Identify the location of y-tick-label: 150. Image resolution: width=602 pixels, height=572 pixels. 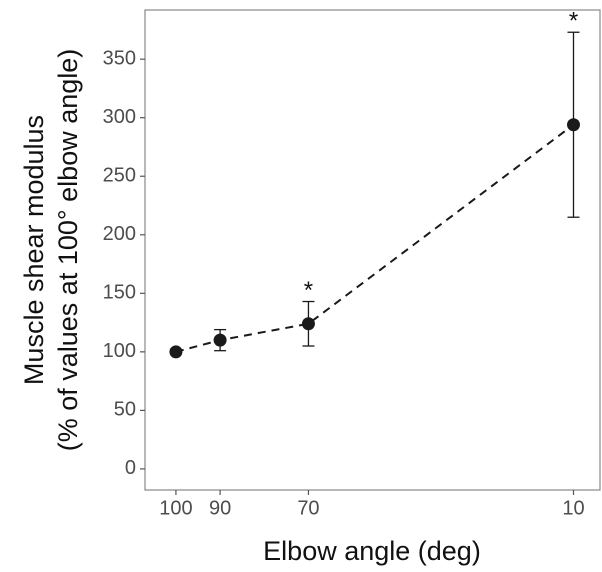
(119, 293).